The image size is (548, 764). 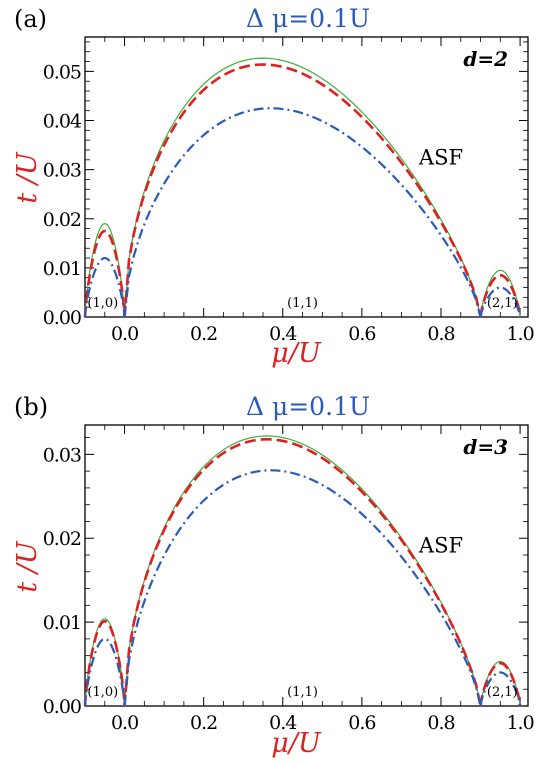 What do you see at coordinates (296, 743) in the screenshot?
I see `panel-b-xlabel: μ/U` at bounding box center [296, 743].